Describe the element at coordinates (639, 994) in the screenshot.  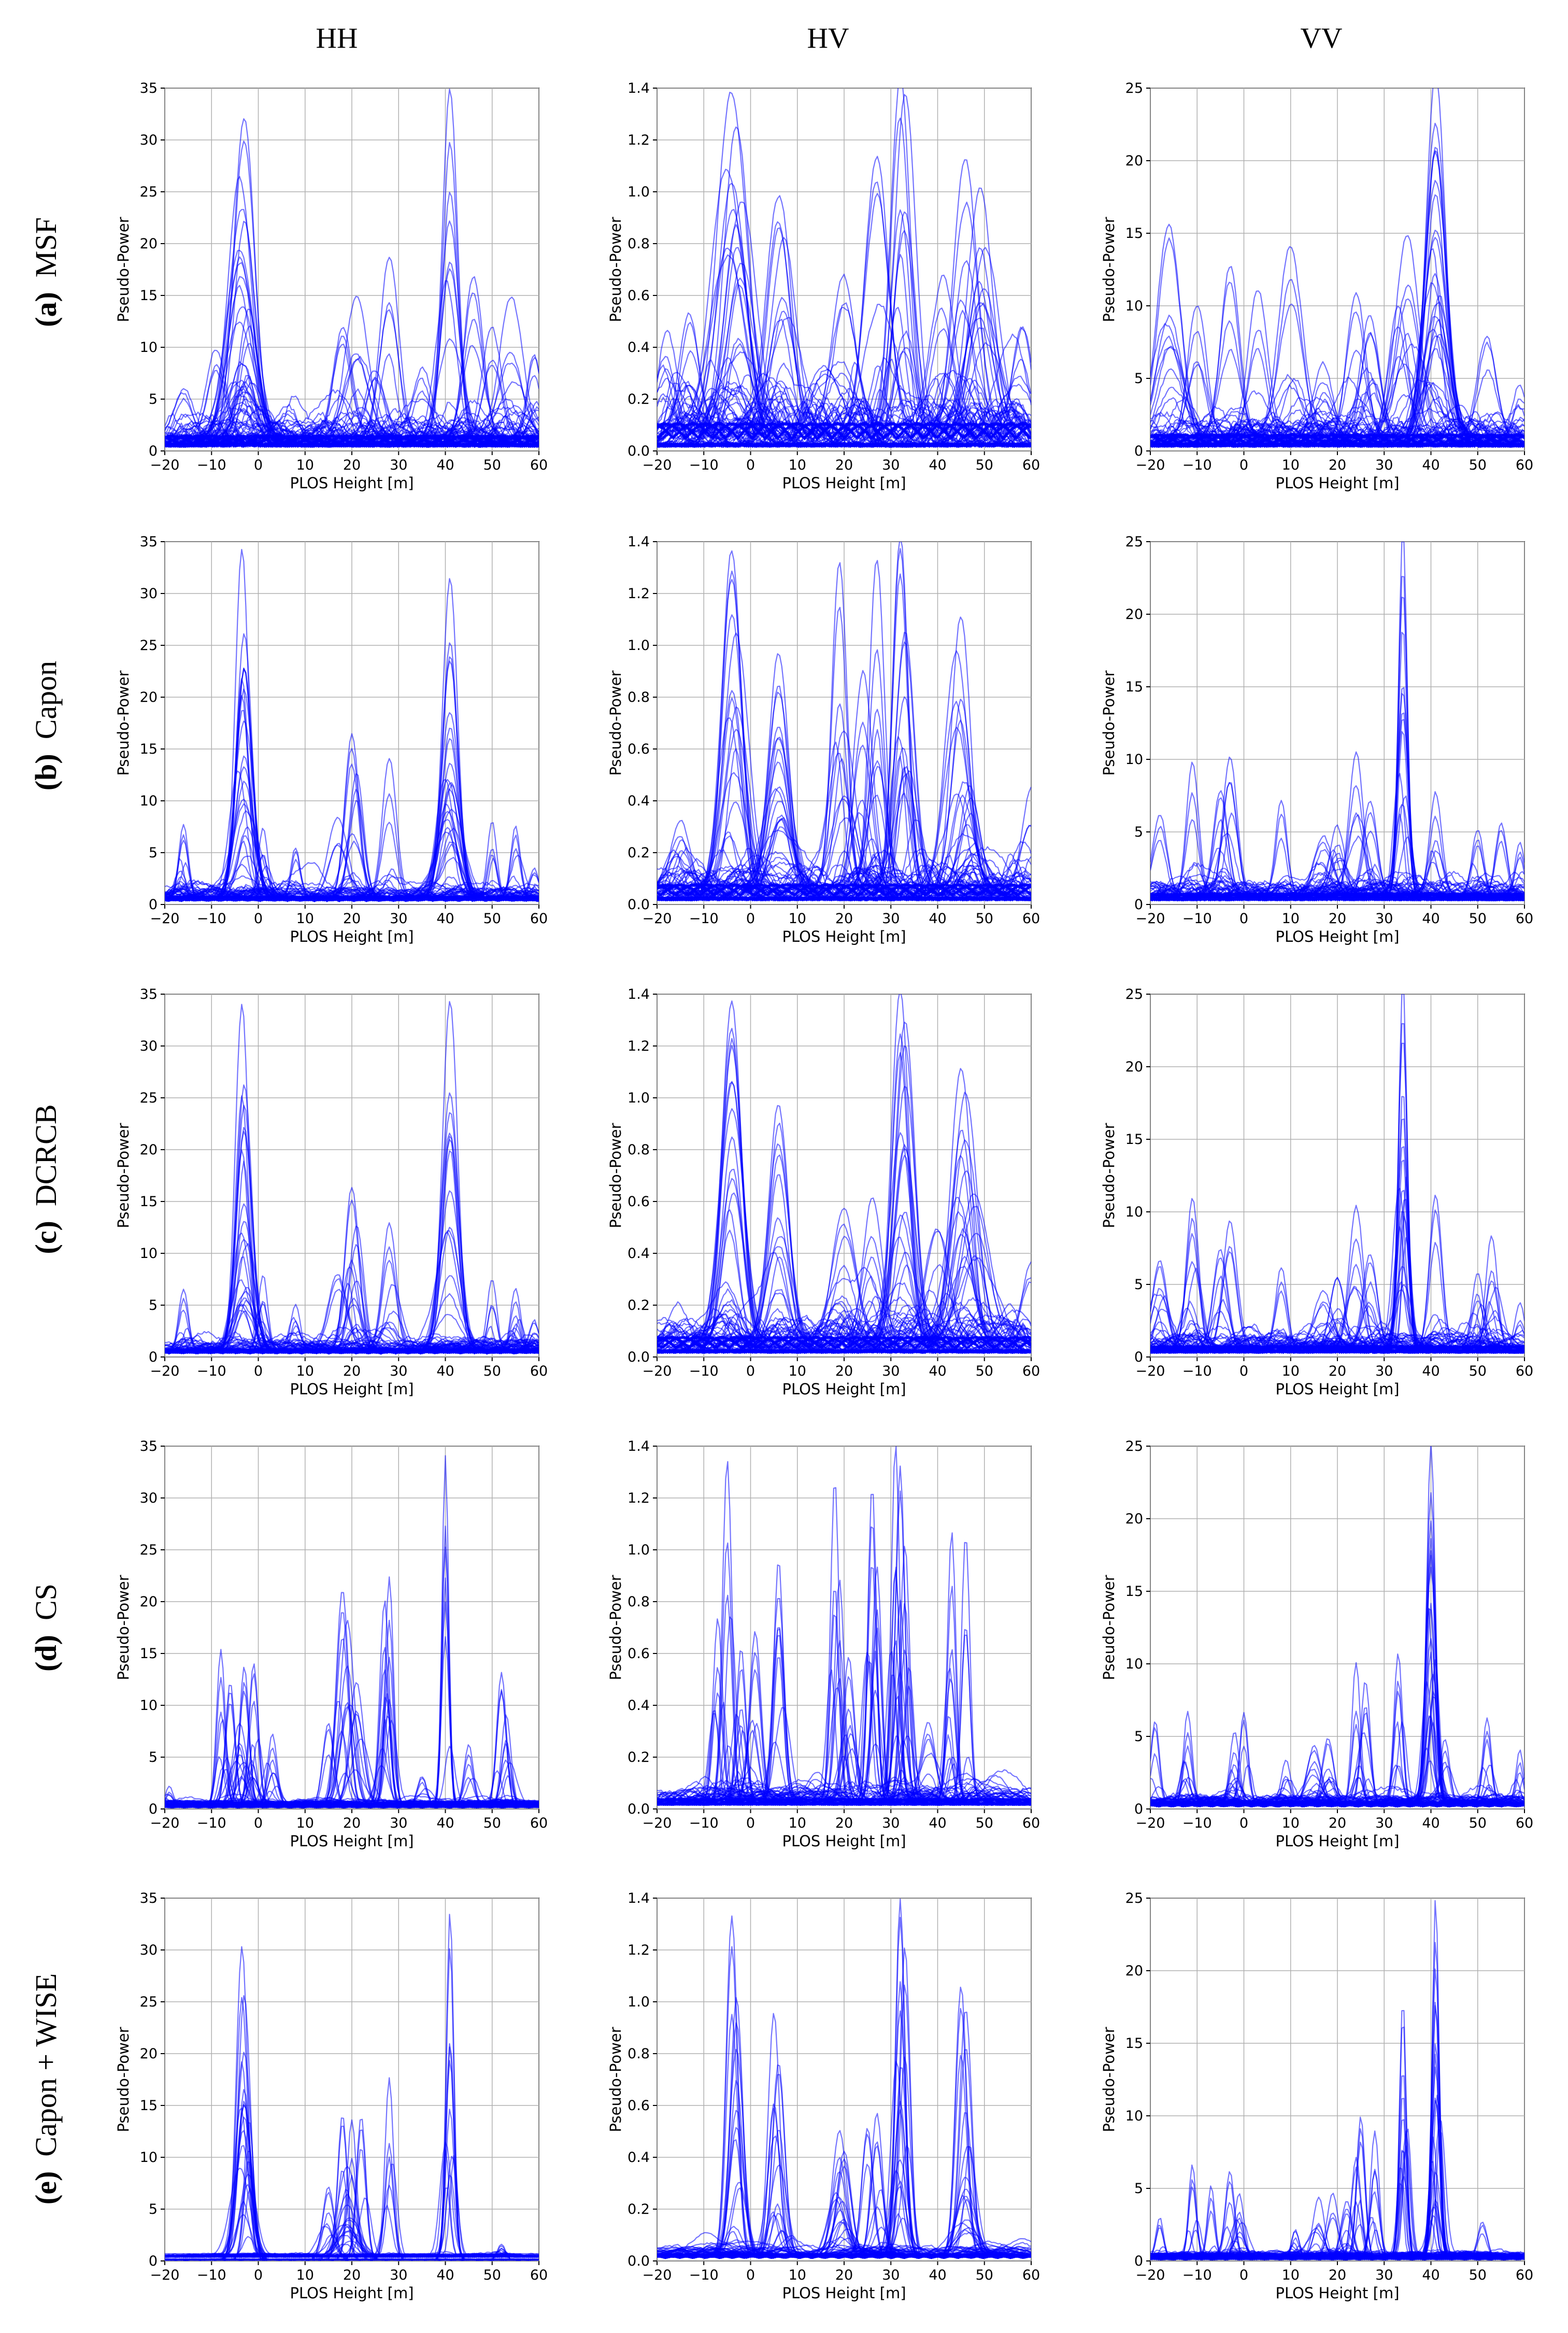
I see `y-tick-label: 1.4` at that location.